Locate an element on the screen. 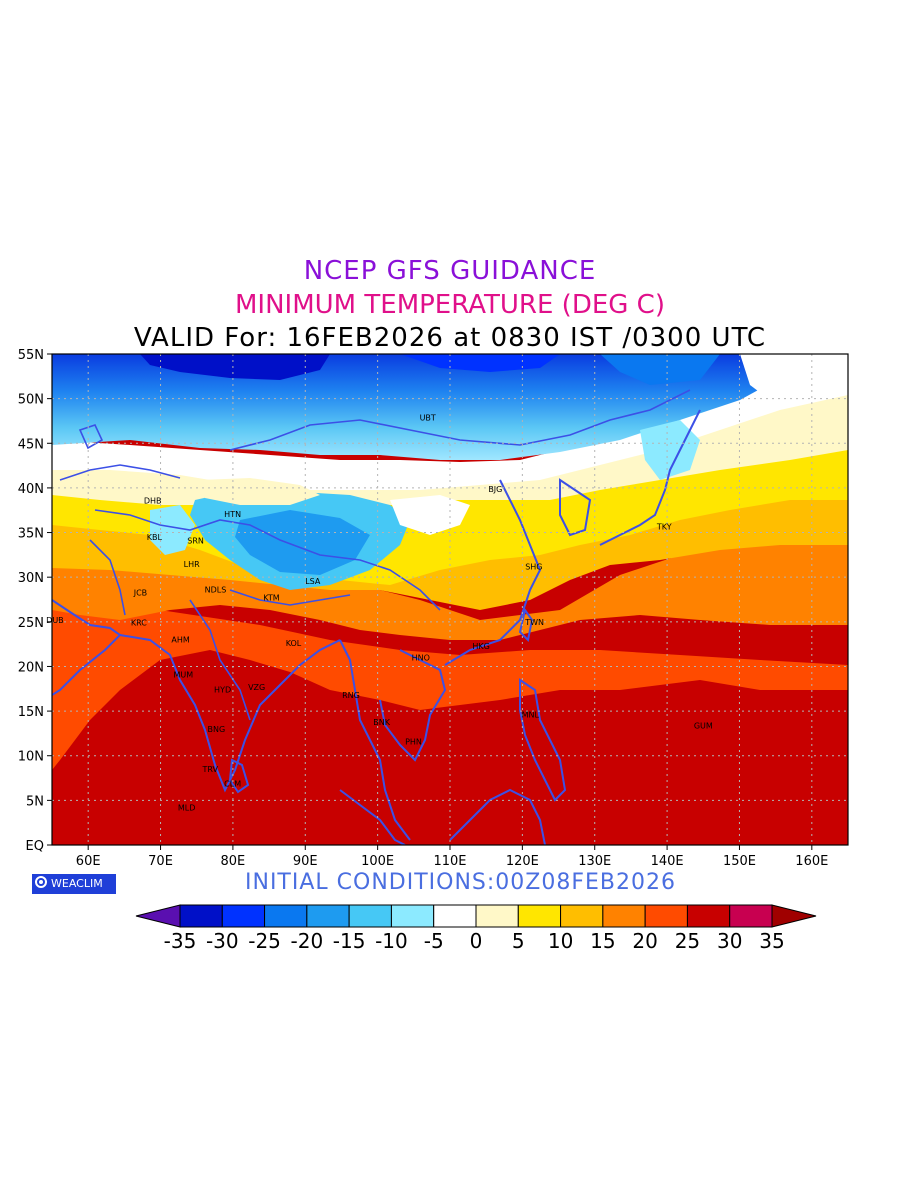  longitude-label: 150E is located at coordinates (739, 861).